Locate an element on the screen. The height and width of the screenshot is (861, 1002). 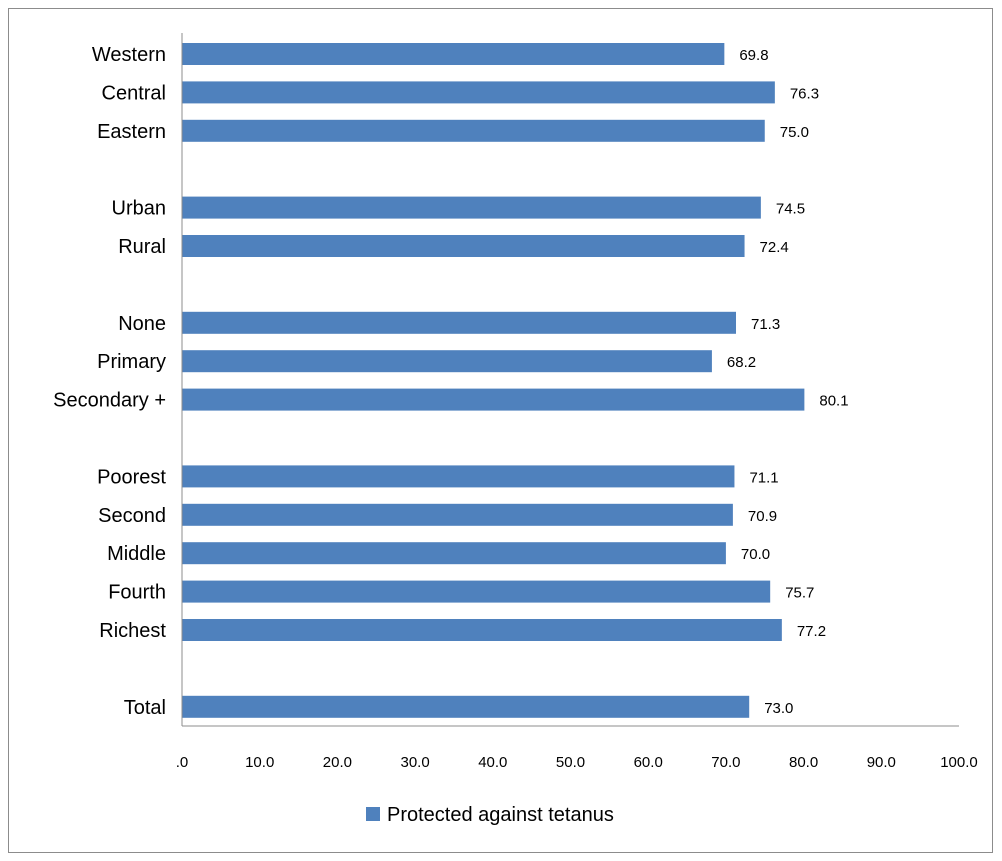
data-label-second: 70.9 is located at coordinates (762, 516).